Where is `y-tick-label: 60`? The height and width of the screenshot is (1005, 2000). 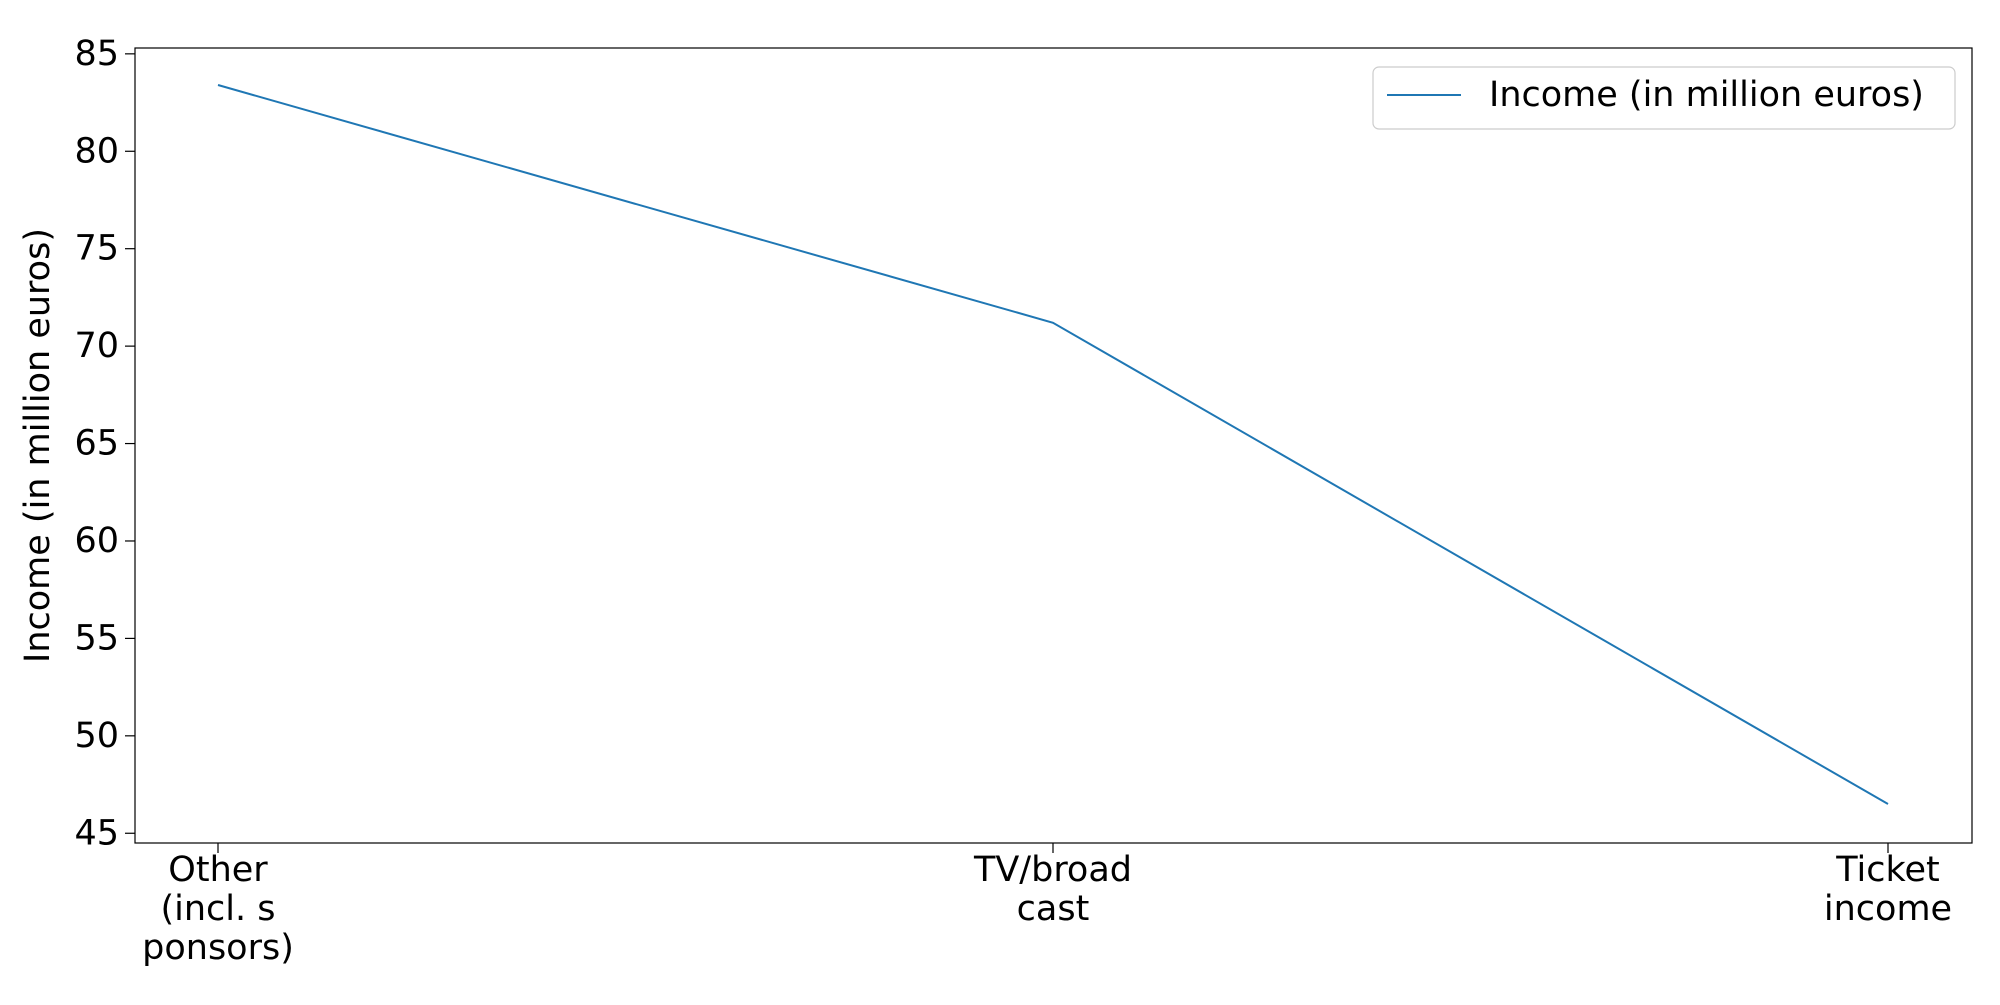
y-tick-label: 60 is located at coordinates (96, 541).